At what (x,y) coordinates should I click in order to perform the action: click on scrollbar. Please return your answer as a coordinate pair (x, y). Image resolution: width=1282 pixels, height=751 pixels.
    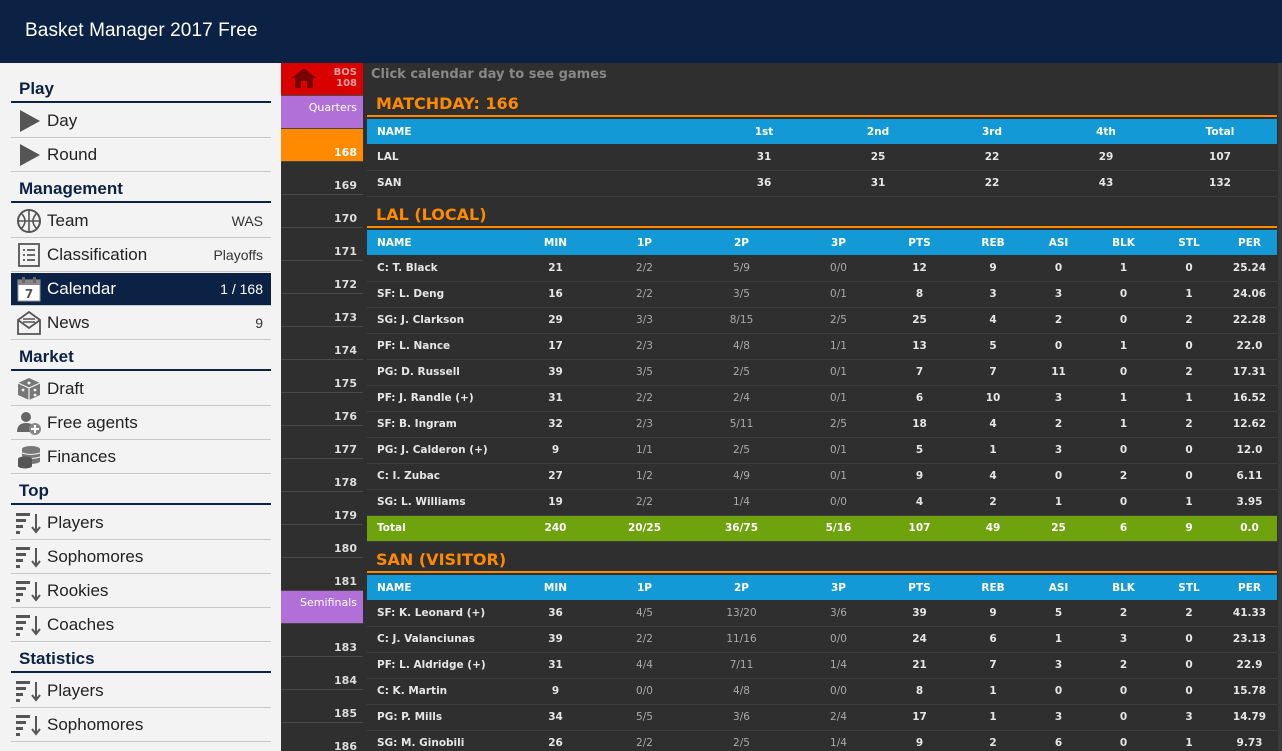
    Looking at the image, I should click on (1280, 407).